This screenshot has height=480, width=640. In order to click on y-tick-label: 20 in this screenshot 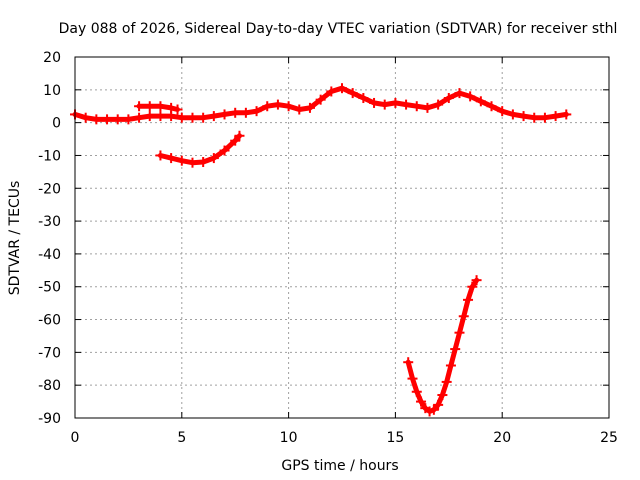, I will do `click(52, 58)`.